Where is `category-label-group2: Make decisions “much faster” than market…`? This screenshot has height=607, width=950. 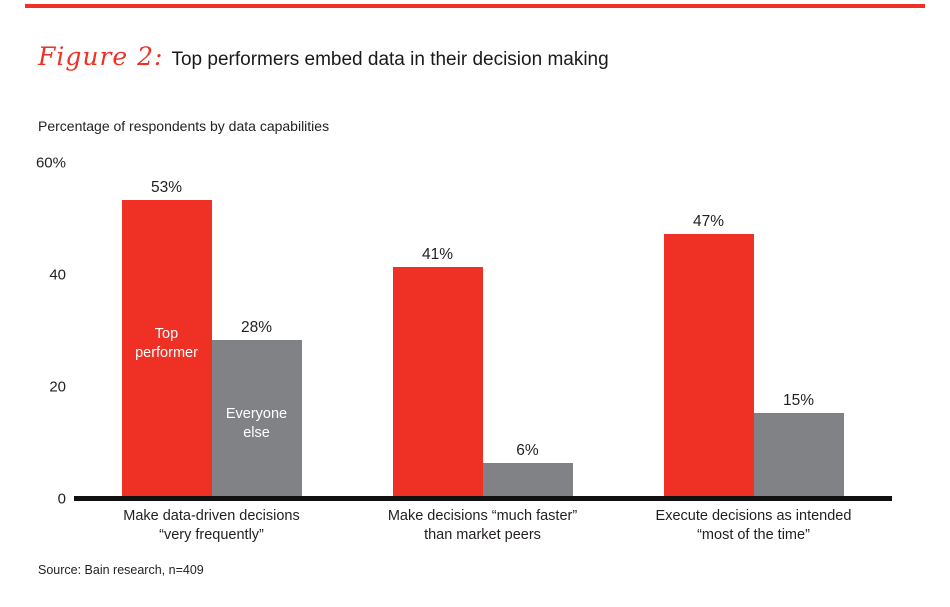
category-label-group2: Make decisions “much faster” than market… is located at coordinates (482, 525).